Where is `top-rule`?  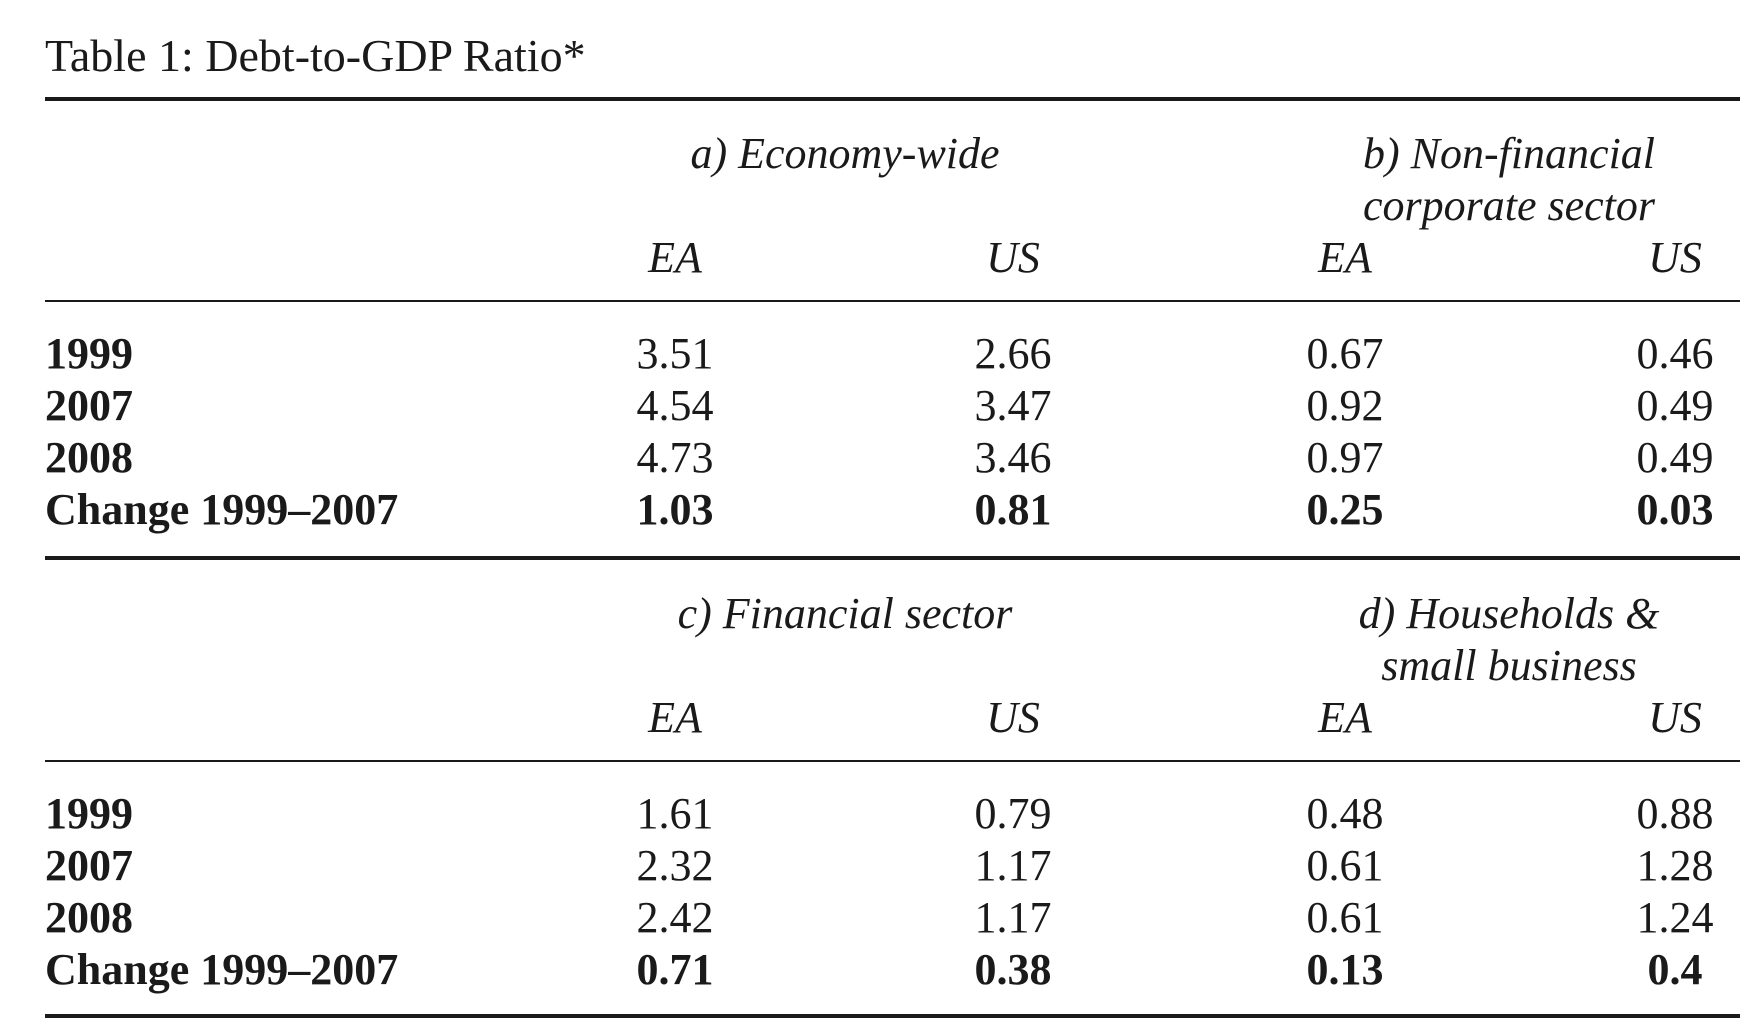
top-rule is located at coordinates (892, 99).